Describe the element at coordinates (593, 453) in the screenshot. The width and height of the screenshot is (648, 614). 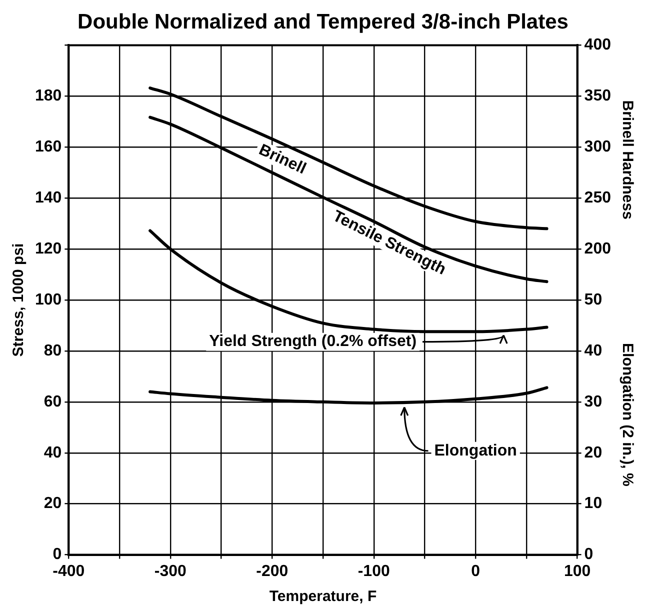
I see `y3-tick-label: 20` at that location.